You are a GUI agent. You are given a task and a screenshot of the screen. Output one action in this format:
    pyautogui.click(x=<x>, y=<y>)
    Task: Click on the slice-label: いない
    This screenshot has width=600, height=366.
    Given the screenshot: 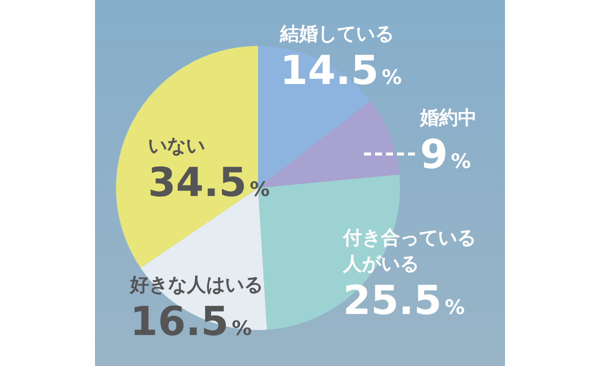 What is the action you would take?
    pyautogui.click(x=176, y=146)
    